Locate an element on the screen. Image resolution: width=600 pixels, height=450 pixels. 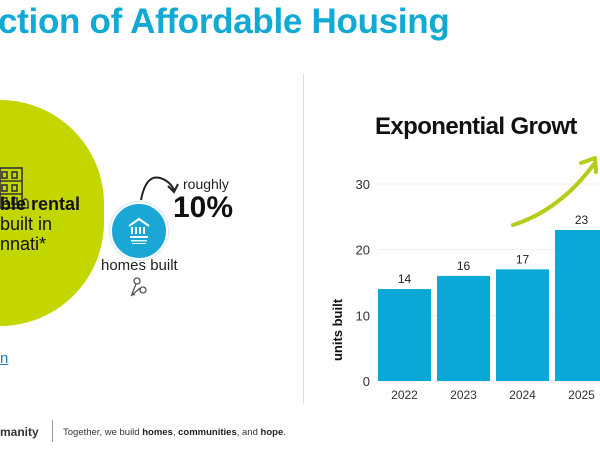
homes-built-caption: homes built is located at coordinates (139, 265).